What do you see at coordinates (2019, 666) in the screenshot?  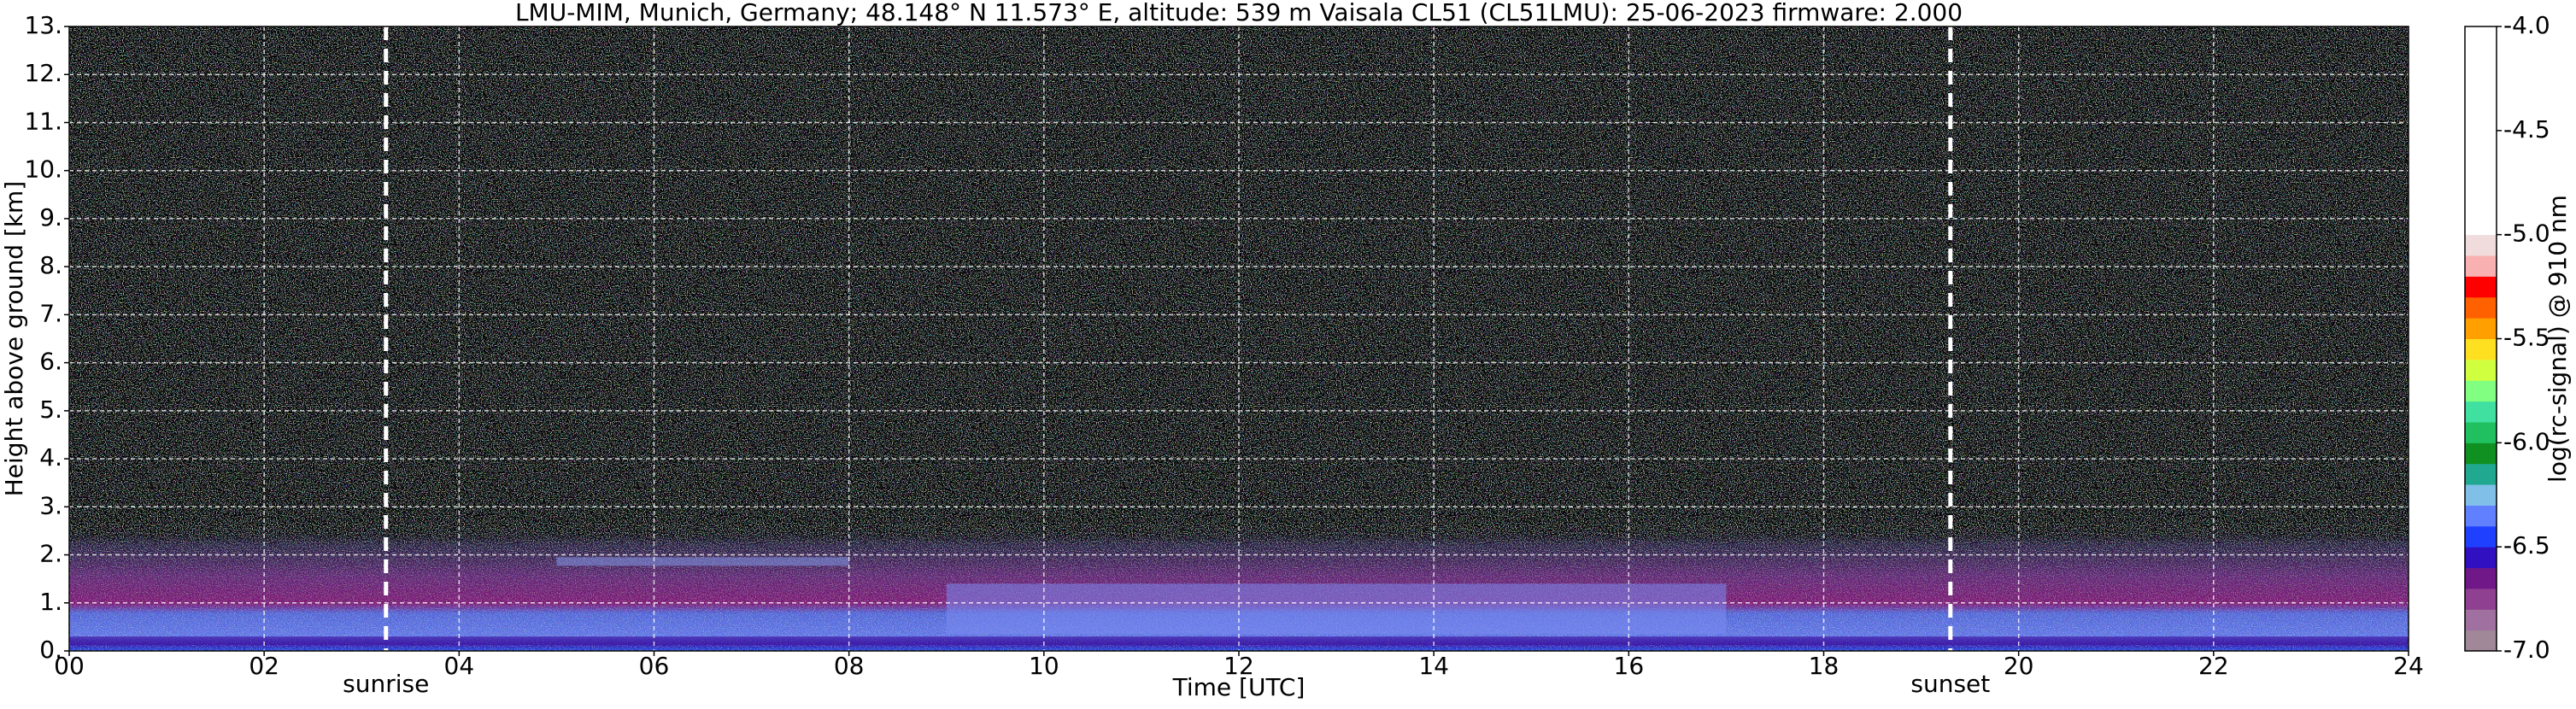 I see `x-tick-label: 20` at bounding box center [2019, 666].